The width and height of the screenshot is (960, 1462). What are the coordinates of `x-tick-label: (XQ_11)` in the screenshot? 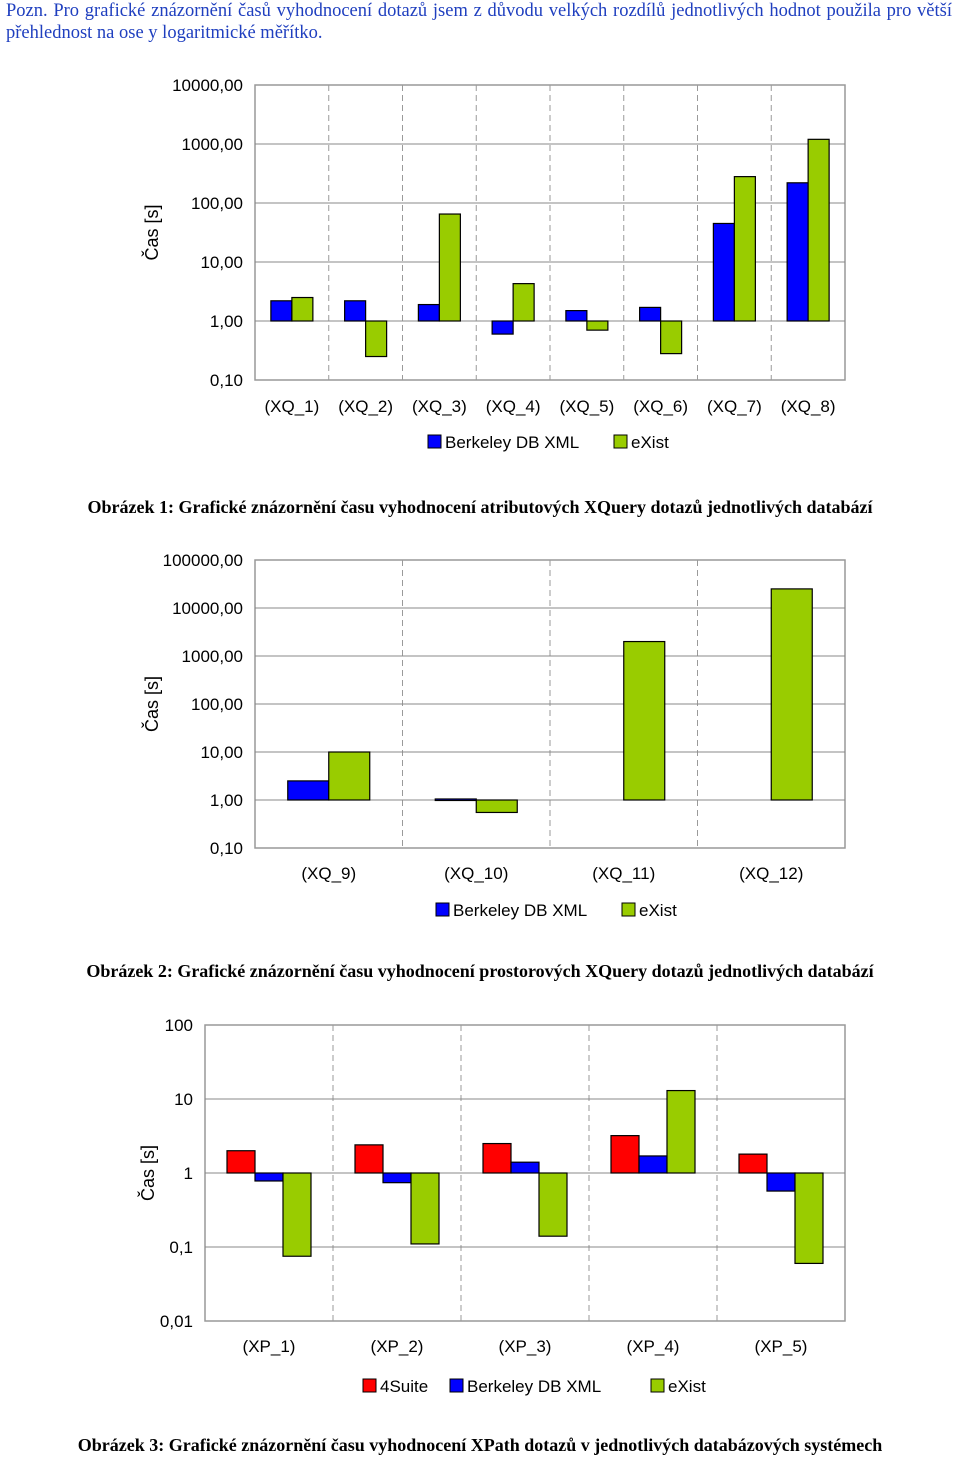 It's located at (623, 873).